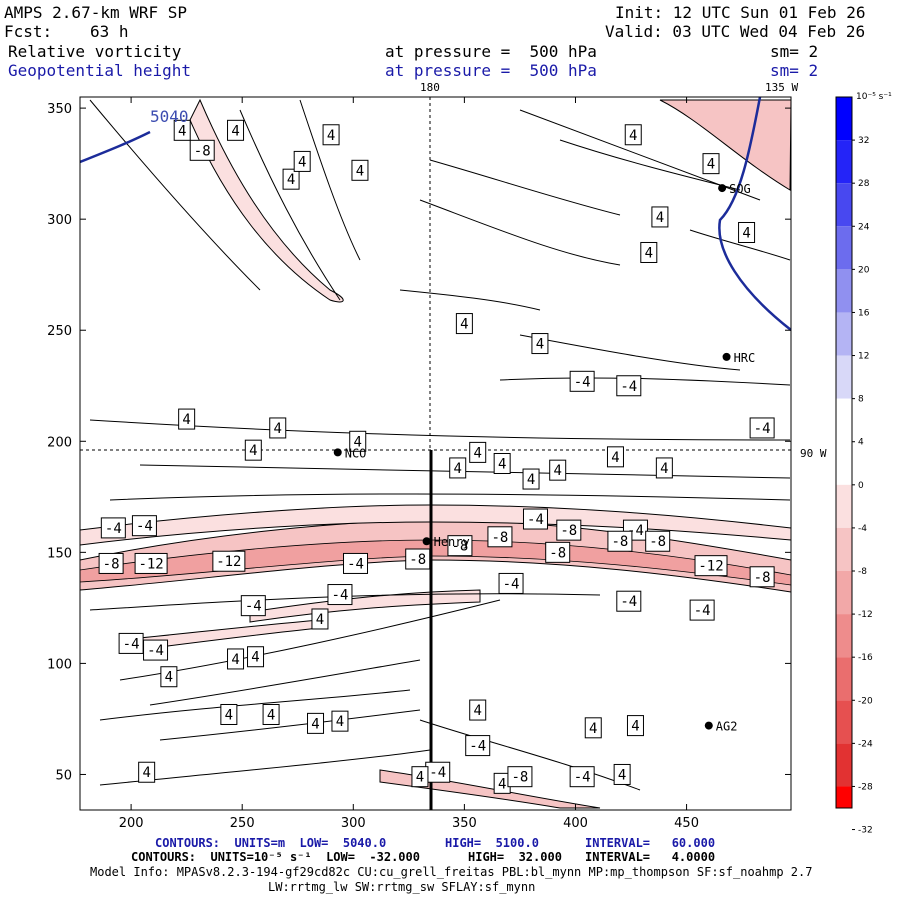 This screenshot has width=900, height=900. What do you see at coordinates (131, 823) in the screenshot?
I see `x-tick-label: 200` at bounding box center [131, 823].